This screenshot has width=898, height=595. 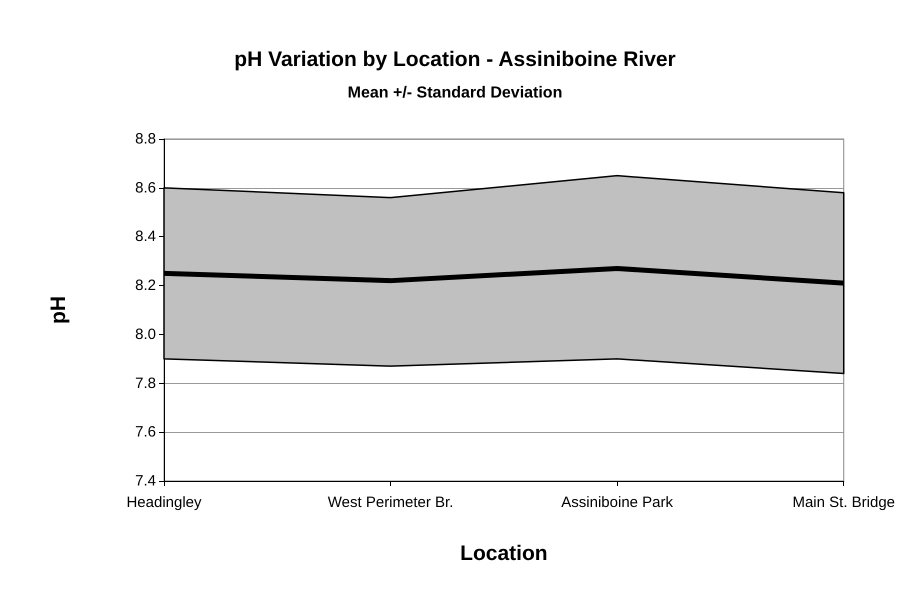 I want to click on x-tick-label: Assiniboine Park, so click(x=617, y=502).